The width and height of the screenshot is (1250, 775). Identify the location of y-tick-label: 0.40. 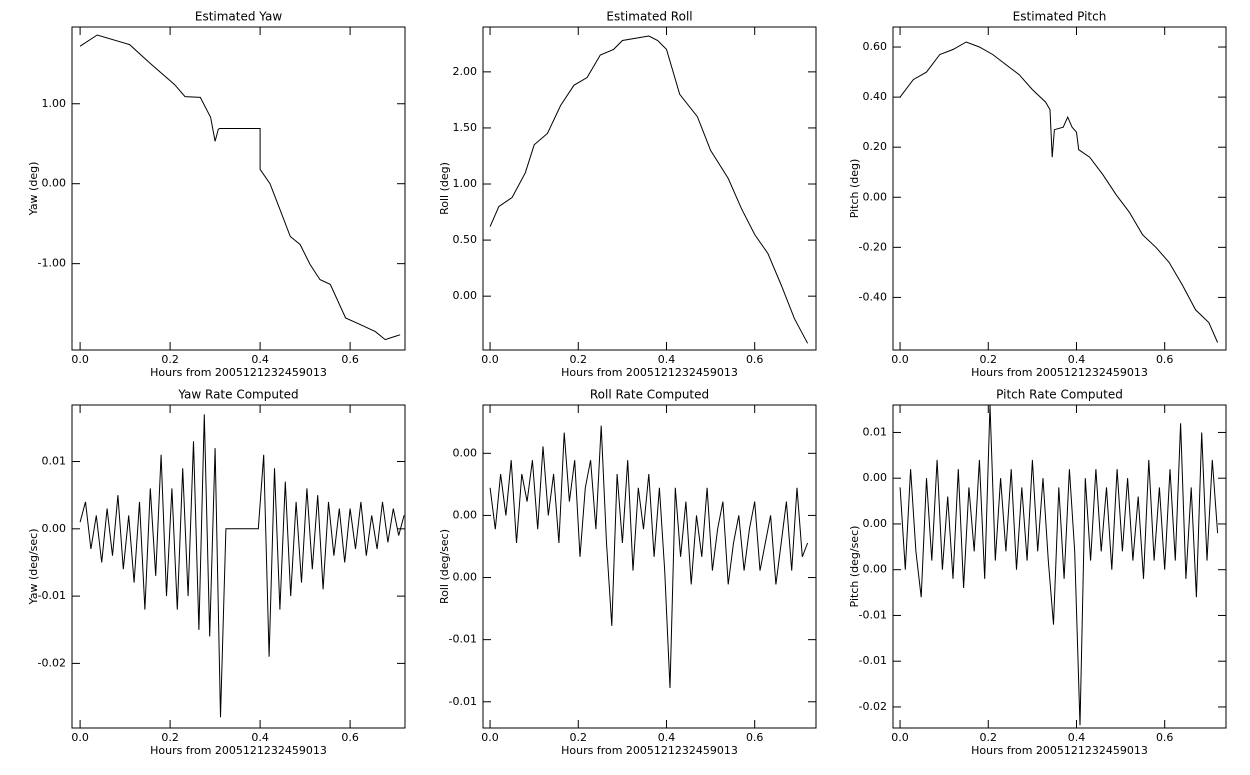
(875, 96).